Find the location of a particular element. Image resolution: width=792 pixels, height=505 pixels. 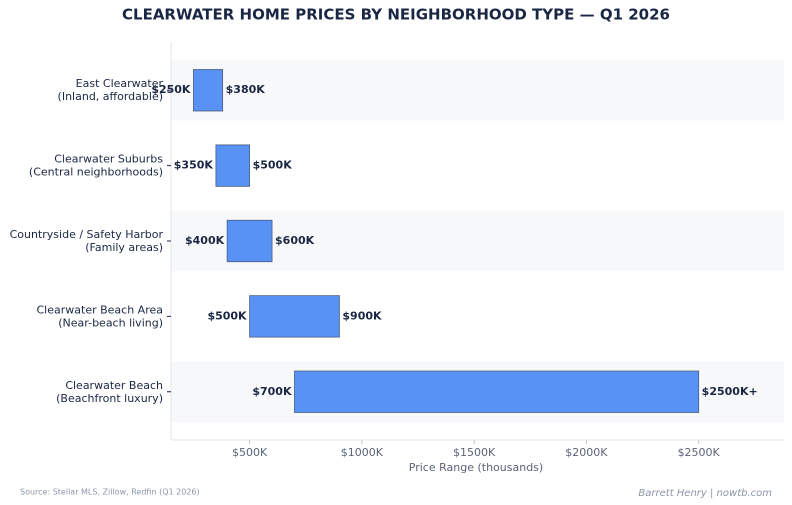

low-value-label: $400K is located at coordinates (205, 240).